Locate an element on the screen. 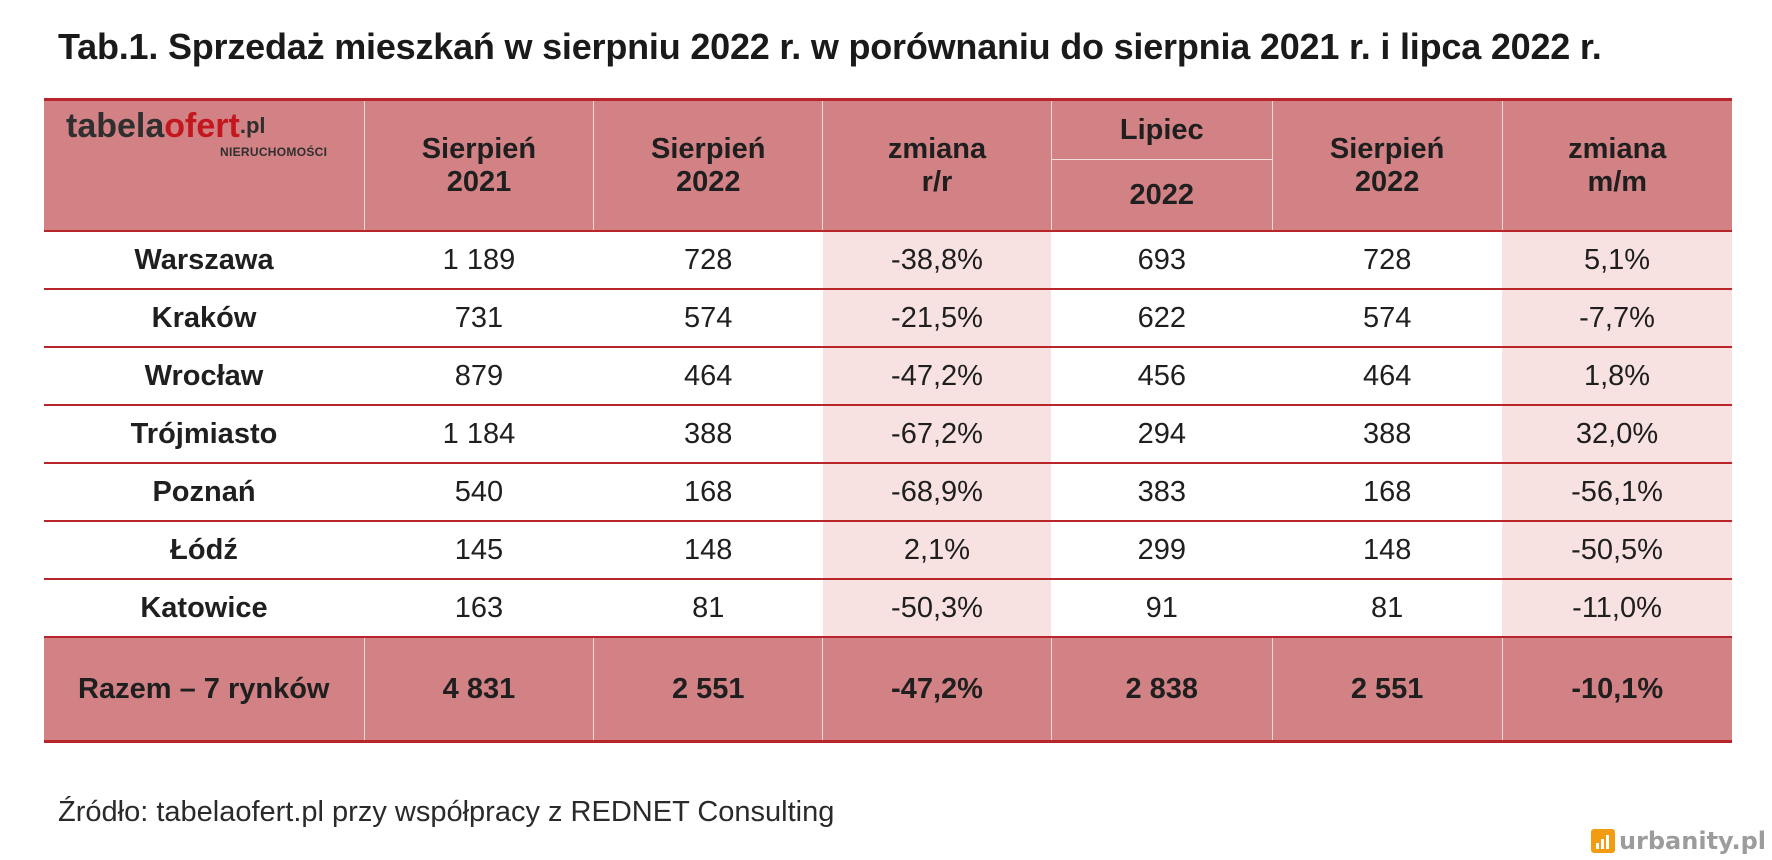 This screenshot has width=1772, height=860. value-cell: 294 is located at coordinates (1162, 434).